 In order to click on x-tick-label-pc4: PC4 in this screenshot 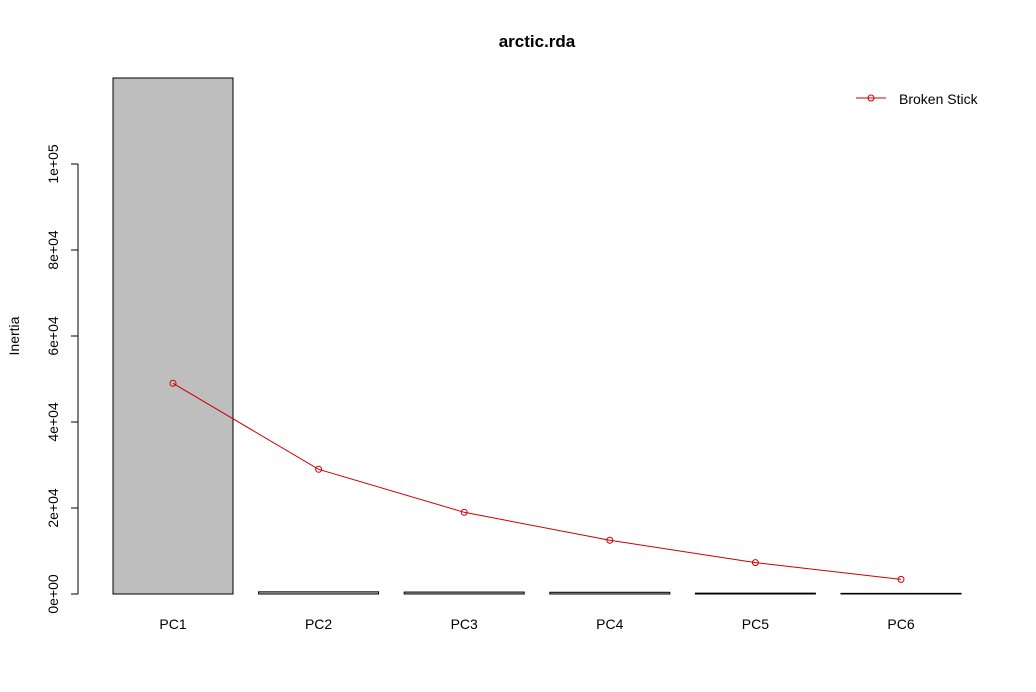, I will do `click(609, 624)`.